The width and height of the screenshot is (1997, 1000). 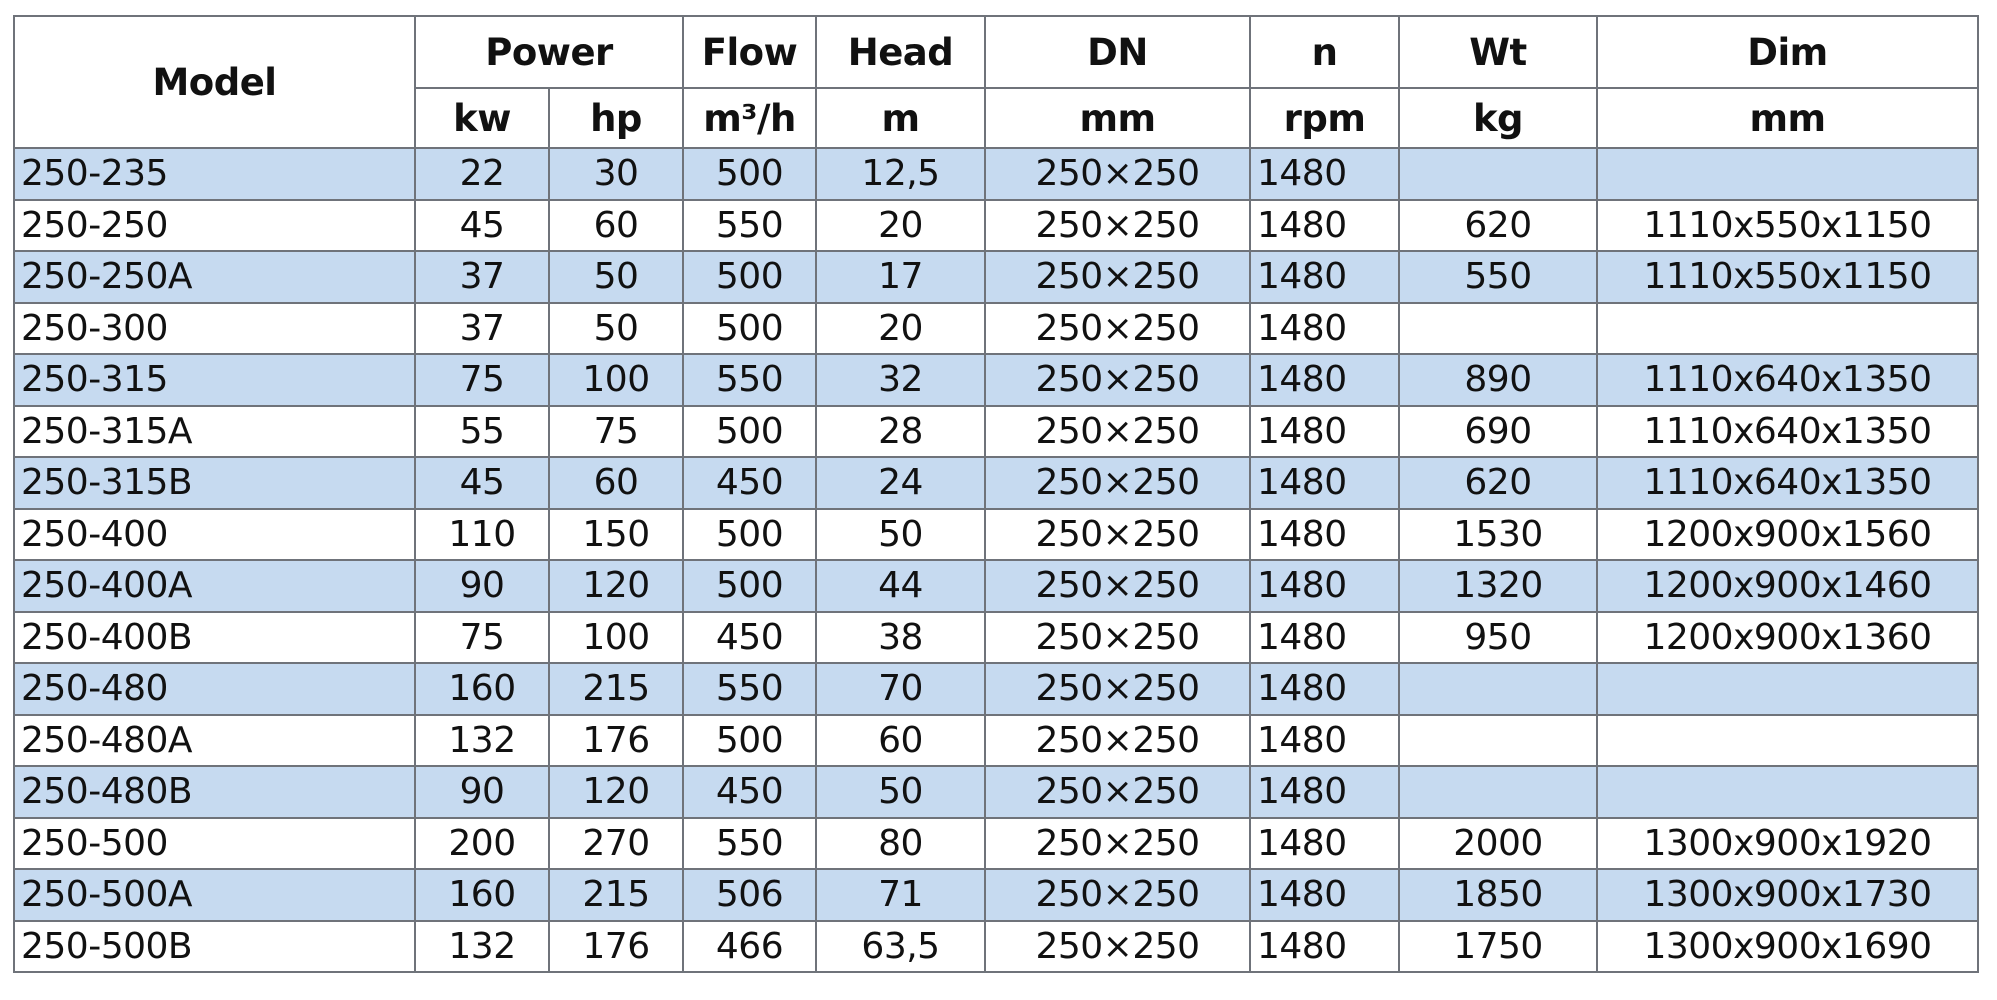 What do you see at coordinates (1787, 52) in the screenshot?
I see `header-dim: Dim` at bounding box center [1787, 52].